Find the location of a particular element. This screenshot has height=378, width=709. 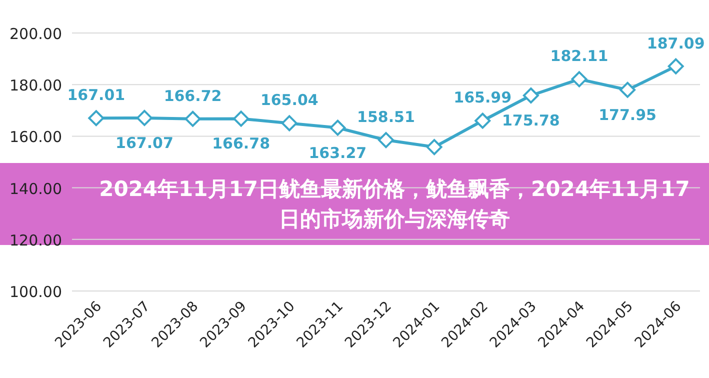

data-label: 166.72 is located at coordinates (193, 95).